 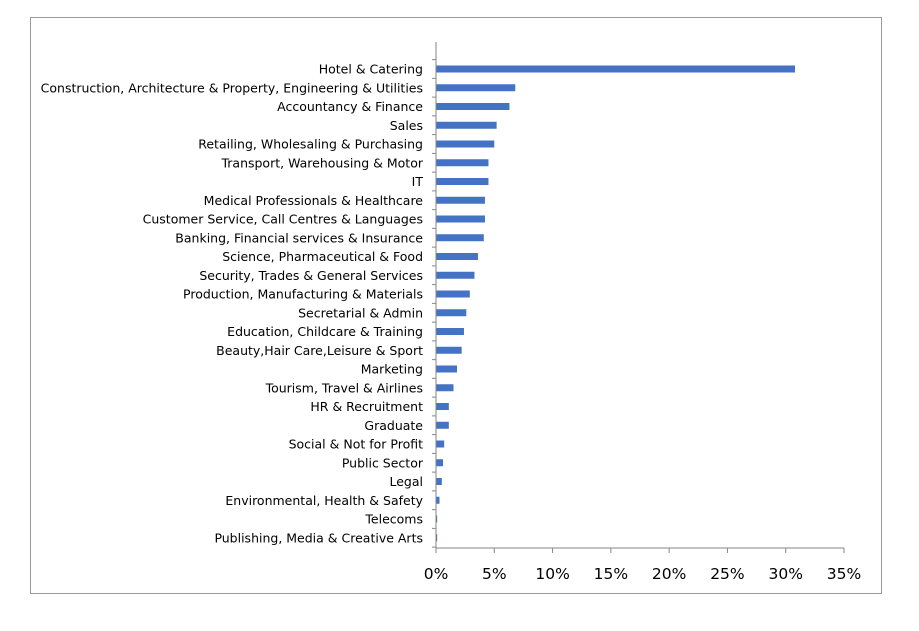 What do you see at coordinates (611, 574) in the screenshot?
I see `value-tick-label: 15%` at bounding box center [611, 574].